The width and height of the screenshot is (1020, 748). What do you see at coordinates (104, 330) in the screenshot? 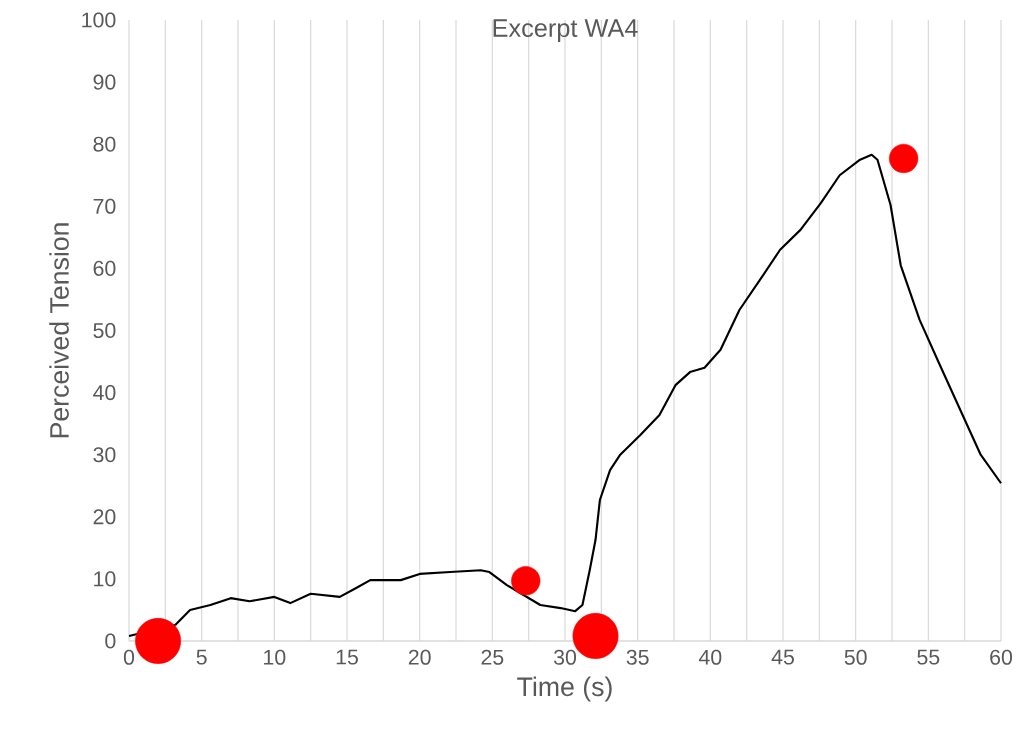
I see `y-tick-label: 50` at bounding box center [104, 330].